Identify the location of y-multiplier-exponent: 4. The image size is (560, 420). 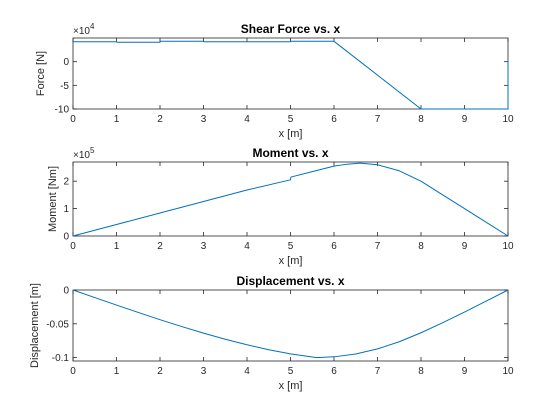
(92, 26).